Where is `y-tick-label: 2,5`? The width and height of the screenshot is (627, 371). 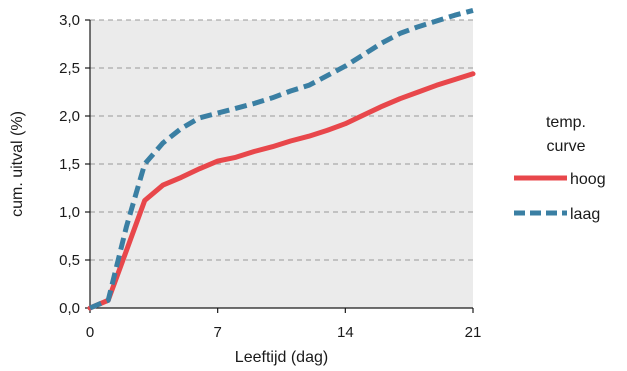 y-tick-label: 2,5 is located at coordinates (69, 68).